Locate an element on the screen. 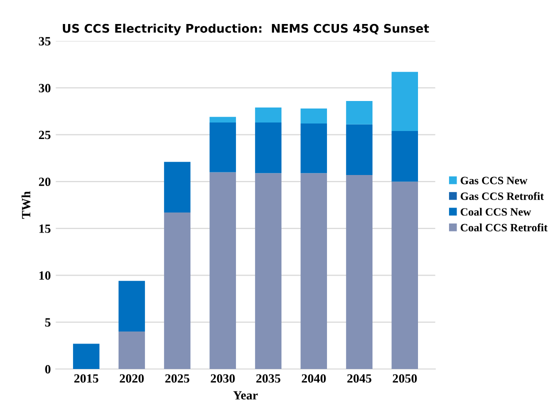 The image size is (558, 410). x-tick-label: 2030 is located at coordinates (222, 378).